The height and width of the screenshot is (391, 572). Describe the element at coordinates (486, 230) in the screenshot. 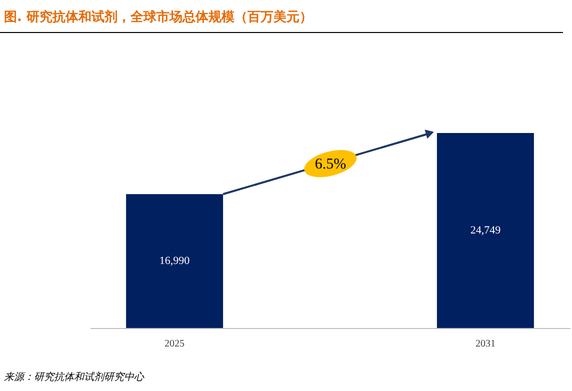

I see `data-label: 24,749` at that location.